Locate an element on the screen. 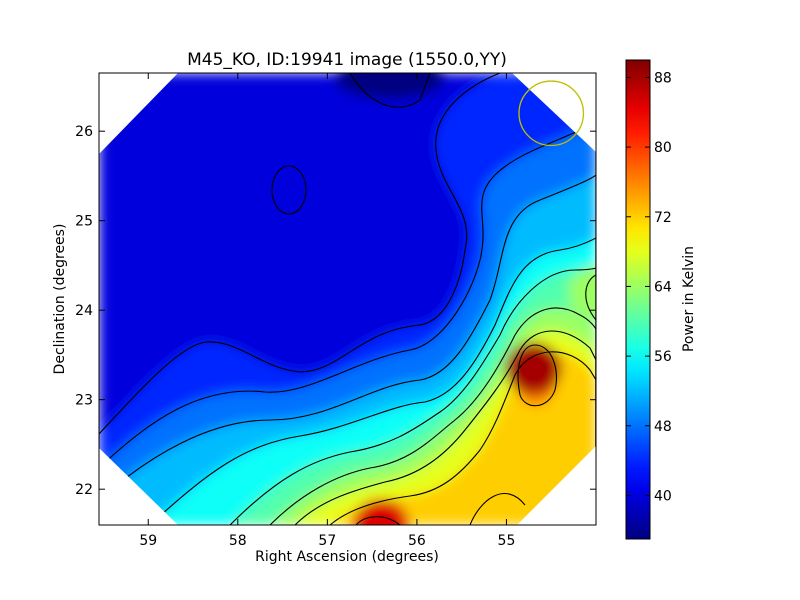 The image size is (800, 600). x-tick-label: 59 is located at coordinates (148, 541).